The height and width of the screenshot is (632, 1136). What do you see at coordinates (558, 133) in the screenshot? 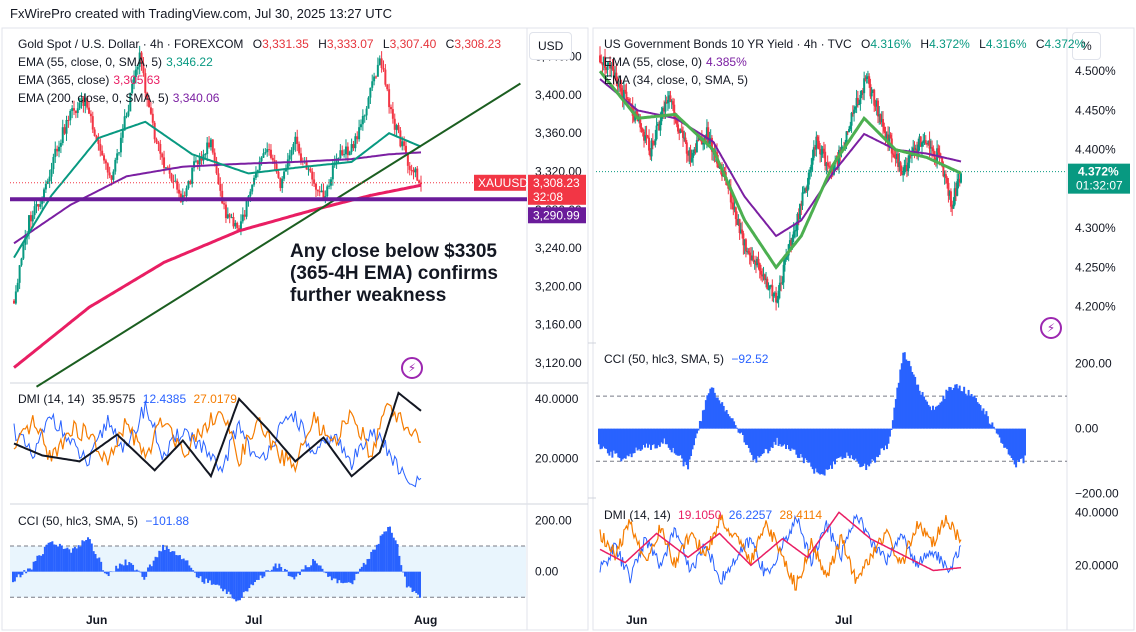
I see `gold-price-tick-2: 3,360.00` at bounding box center [558, 133].